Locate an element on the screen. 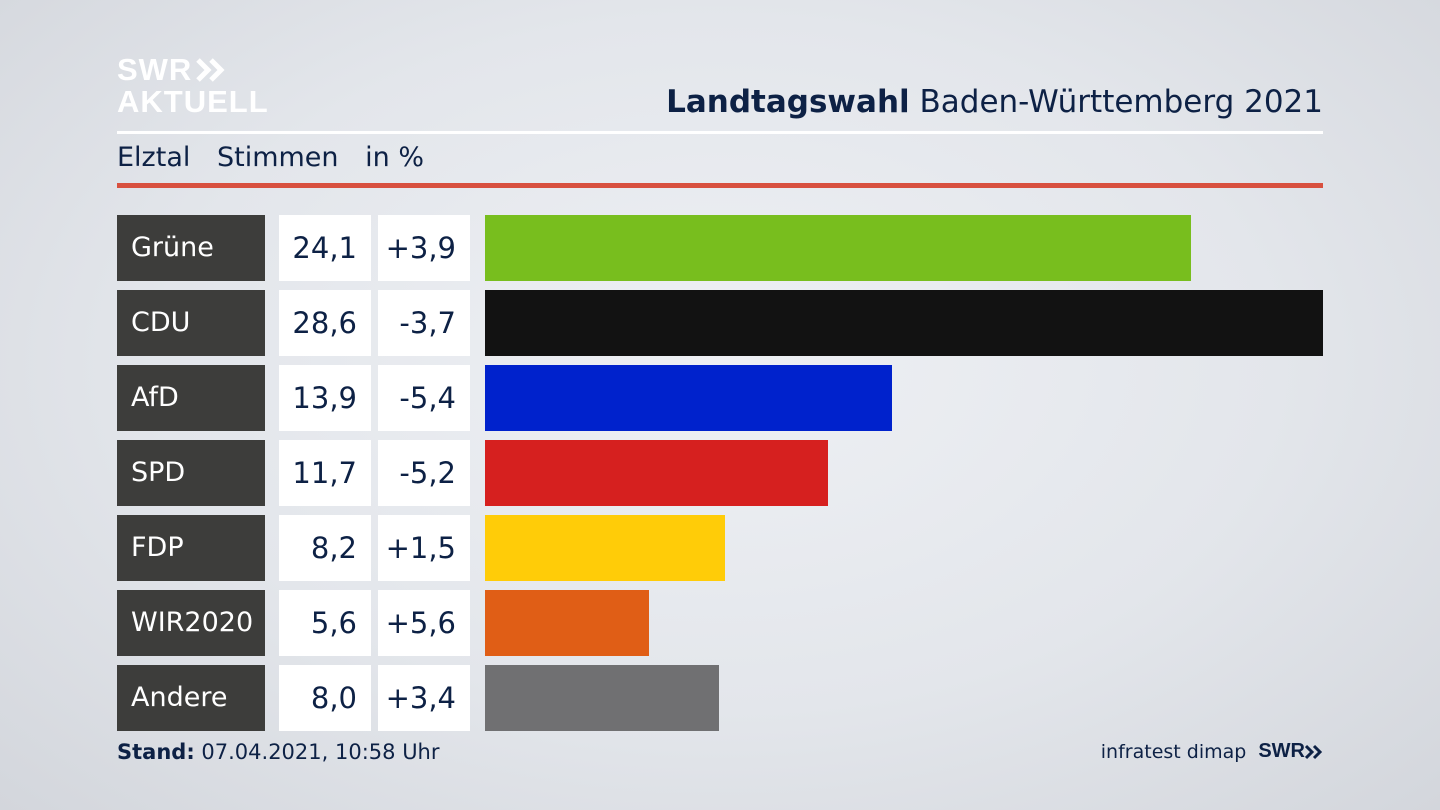 Image resolution: width=1440 pixels, height=810 pixels. credit-text: infratest dimap is located at coordinates (1173, 751).